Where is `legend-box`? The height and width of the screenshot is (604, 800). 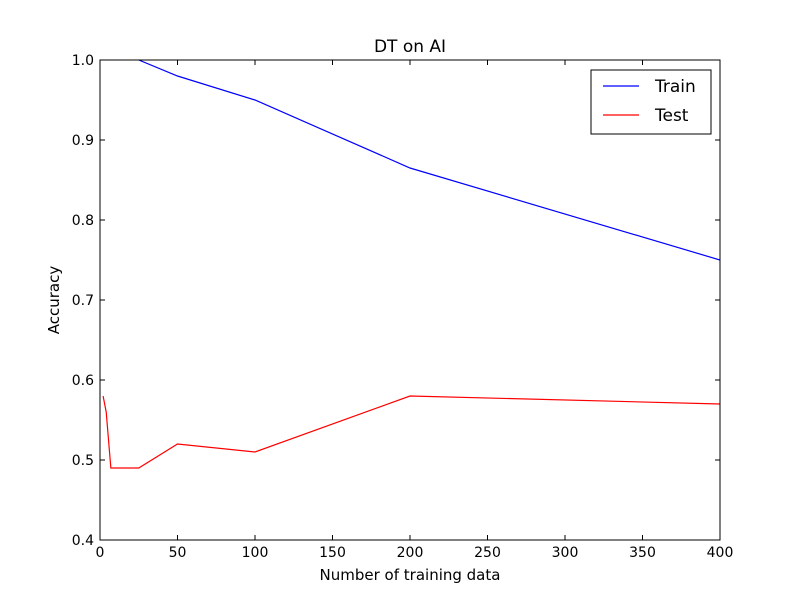 legend-box is located at coordinates (651, 102).